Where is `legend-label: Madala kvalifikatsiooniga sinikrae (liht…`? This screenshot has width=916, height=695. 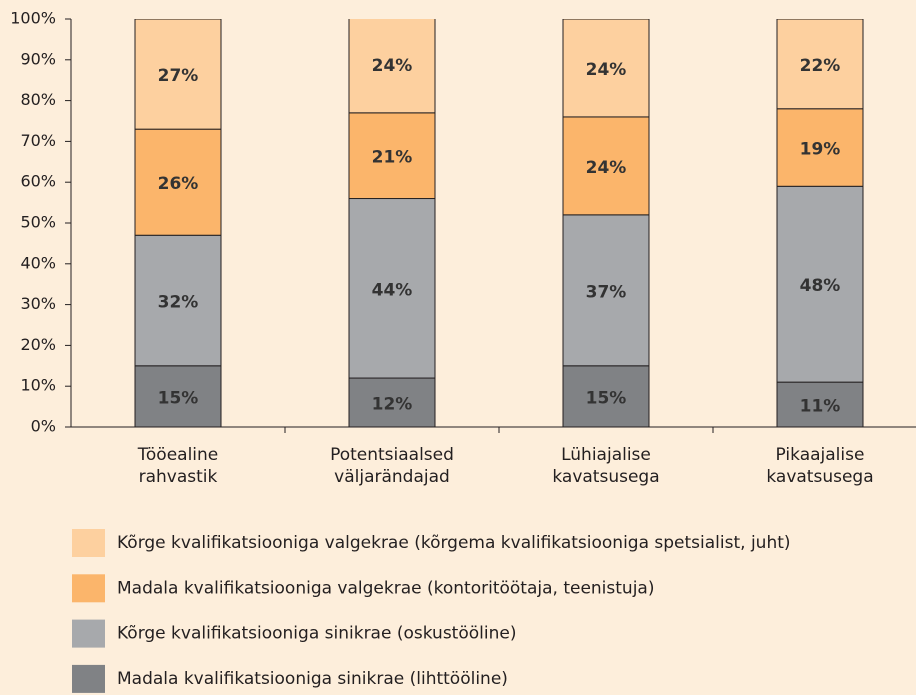
legend-label: Madala kvalifikatsiooniga sinikrae (liht… is located at coordinates (312, 679).